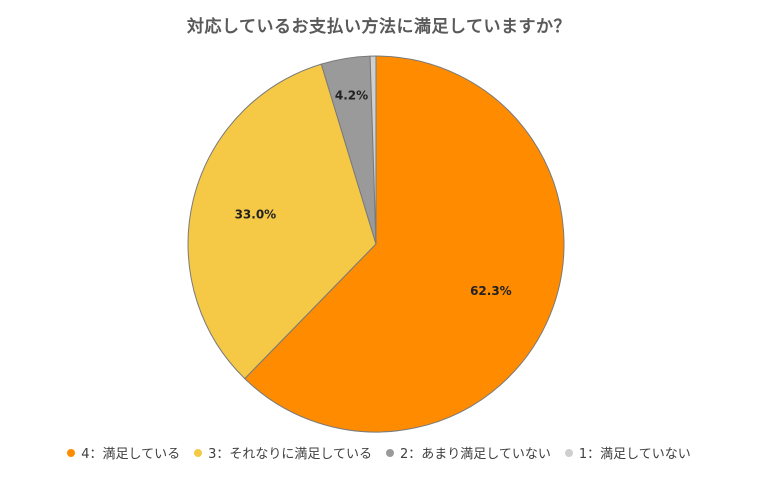 This screenshot has height=484, width=758. Describe the element at coordinates (290, 454) in the screenshot. I see `legend-label-3: 3：それなりに満足している` at that location.